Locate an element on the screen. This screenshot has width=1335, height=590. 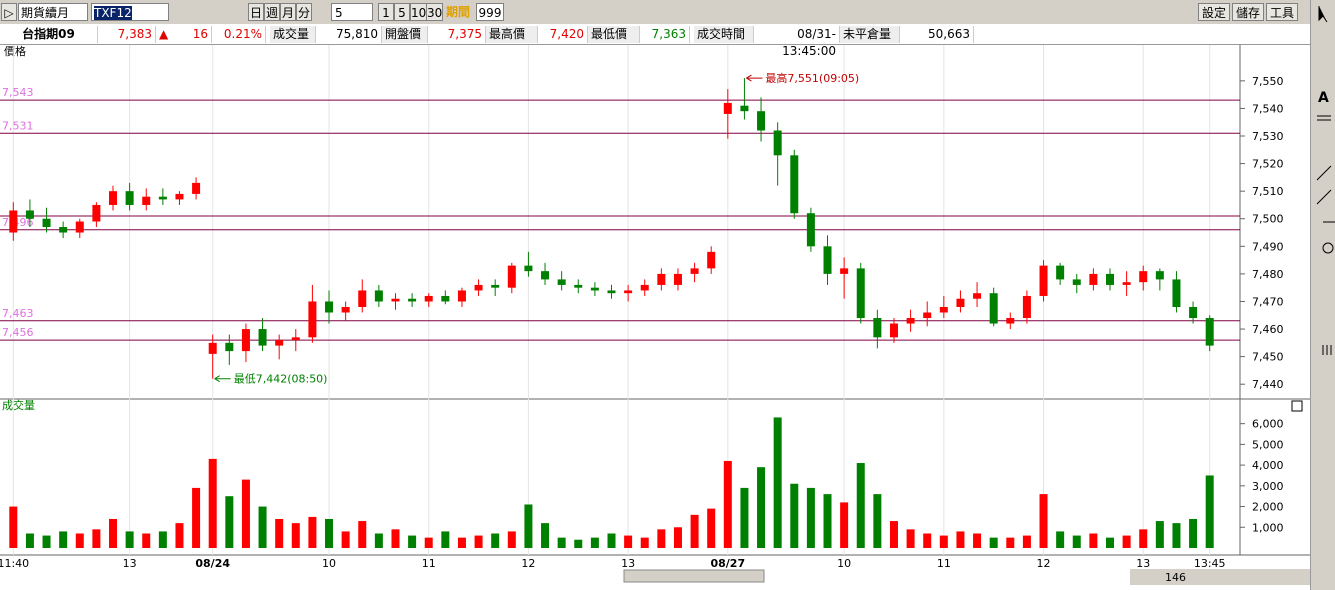
range-input: 999 is located at coordinates (490, 12).